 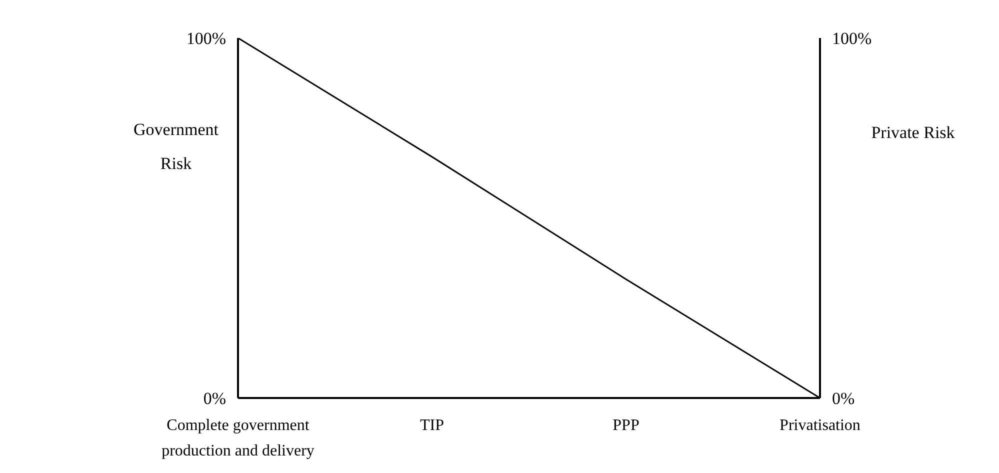 What do you see at coordinates (852, 38) in the screenshot?
I see `y2-tick-label: 100%` at bounding box center [852, 38].